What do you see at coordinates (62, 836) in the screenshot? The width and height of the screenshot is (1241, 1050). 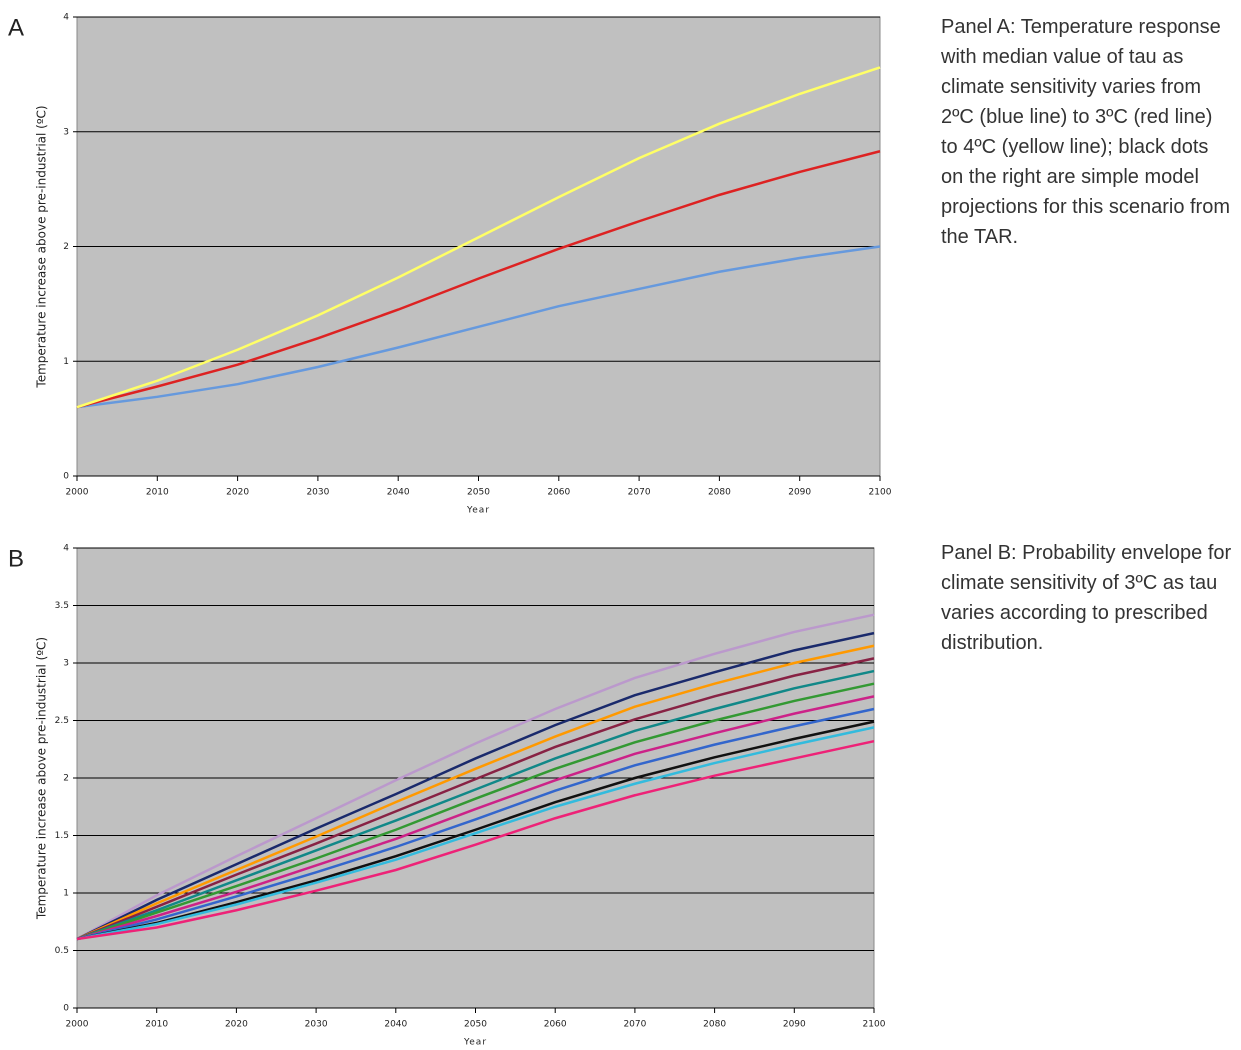 I see `y-tick-label: 1.5` at bounding box center [62, 836].